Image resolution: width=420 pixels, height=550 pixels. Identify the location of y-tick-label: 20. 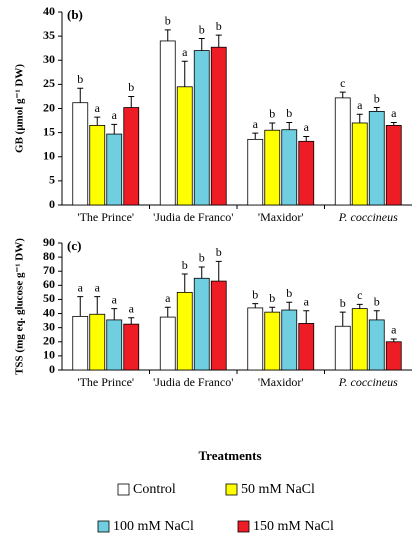
(49, 107).